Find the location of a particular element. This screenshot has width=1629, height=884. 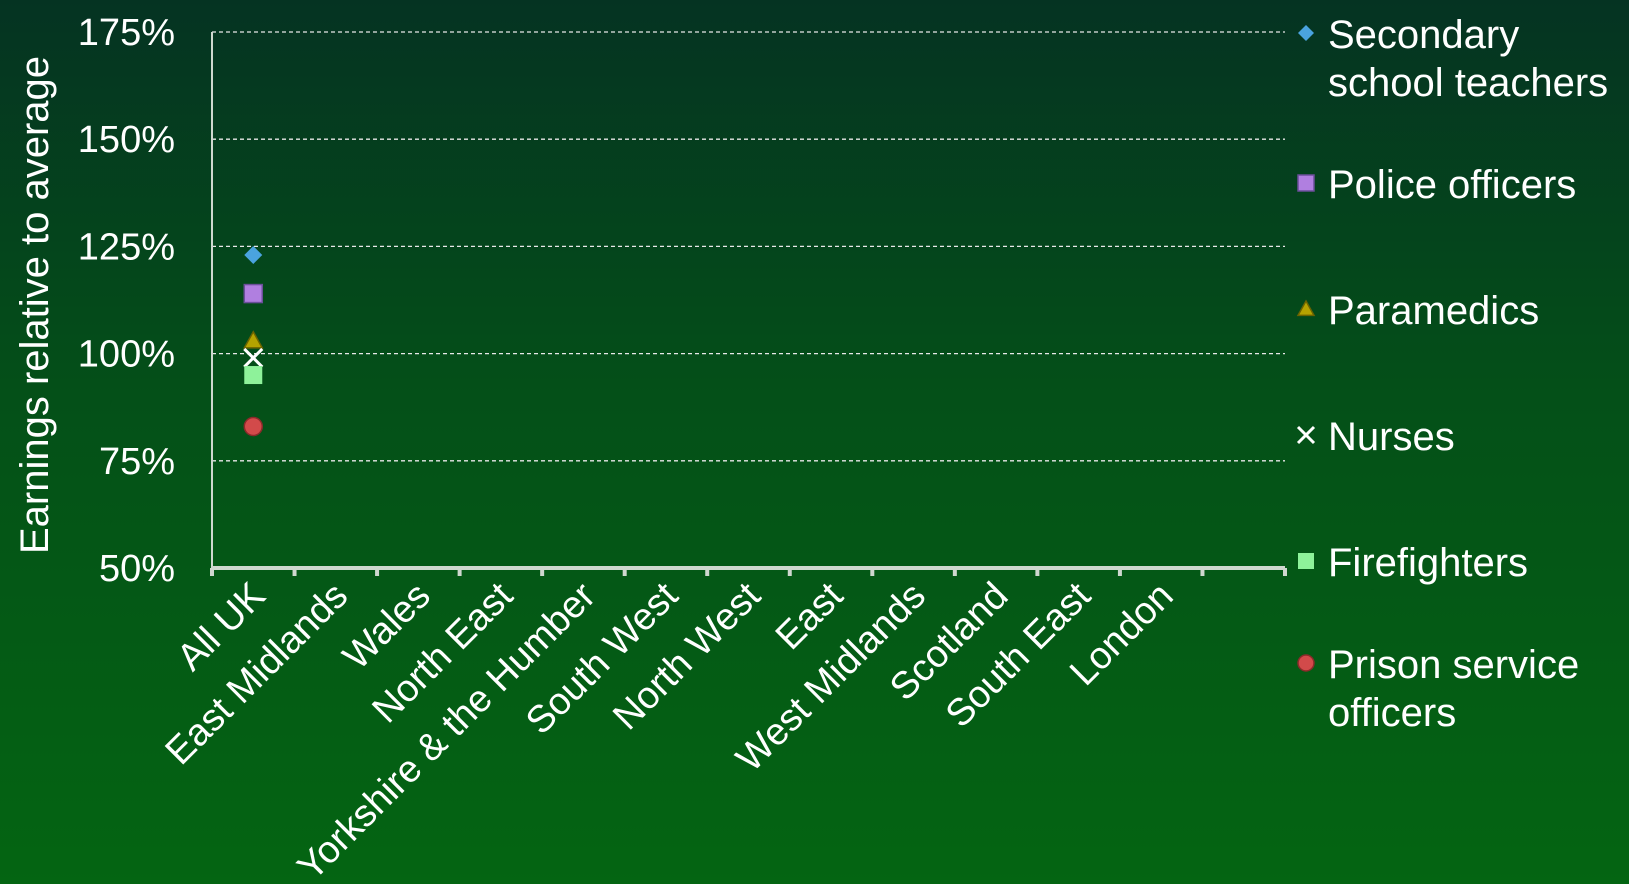

y-tick-label: 50% is located at coordinates (137, 569).